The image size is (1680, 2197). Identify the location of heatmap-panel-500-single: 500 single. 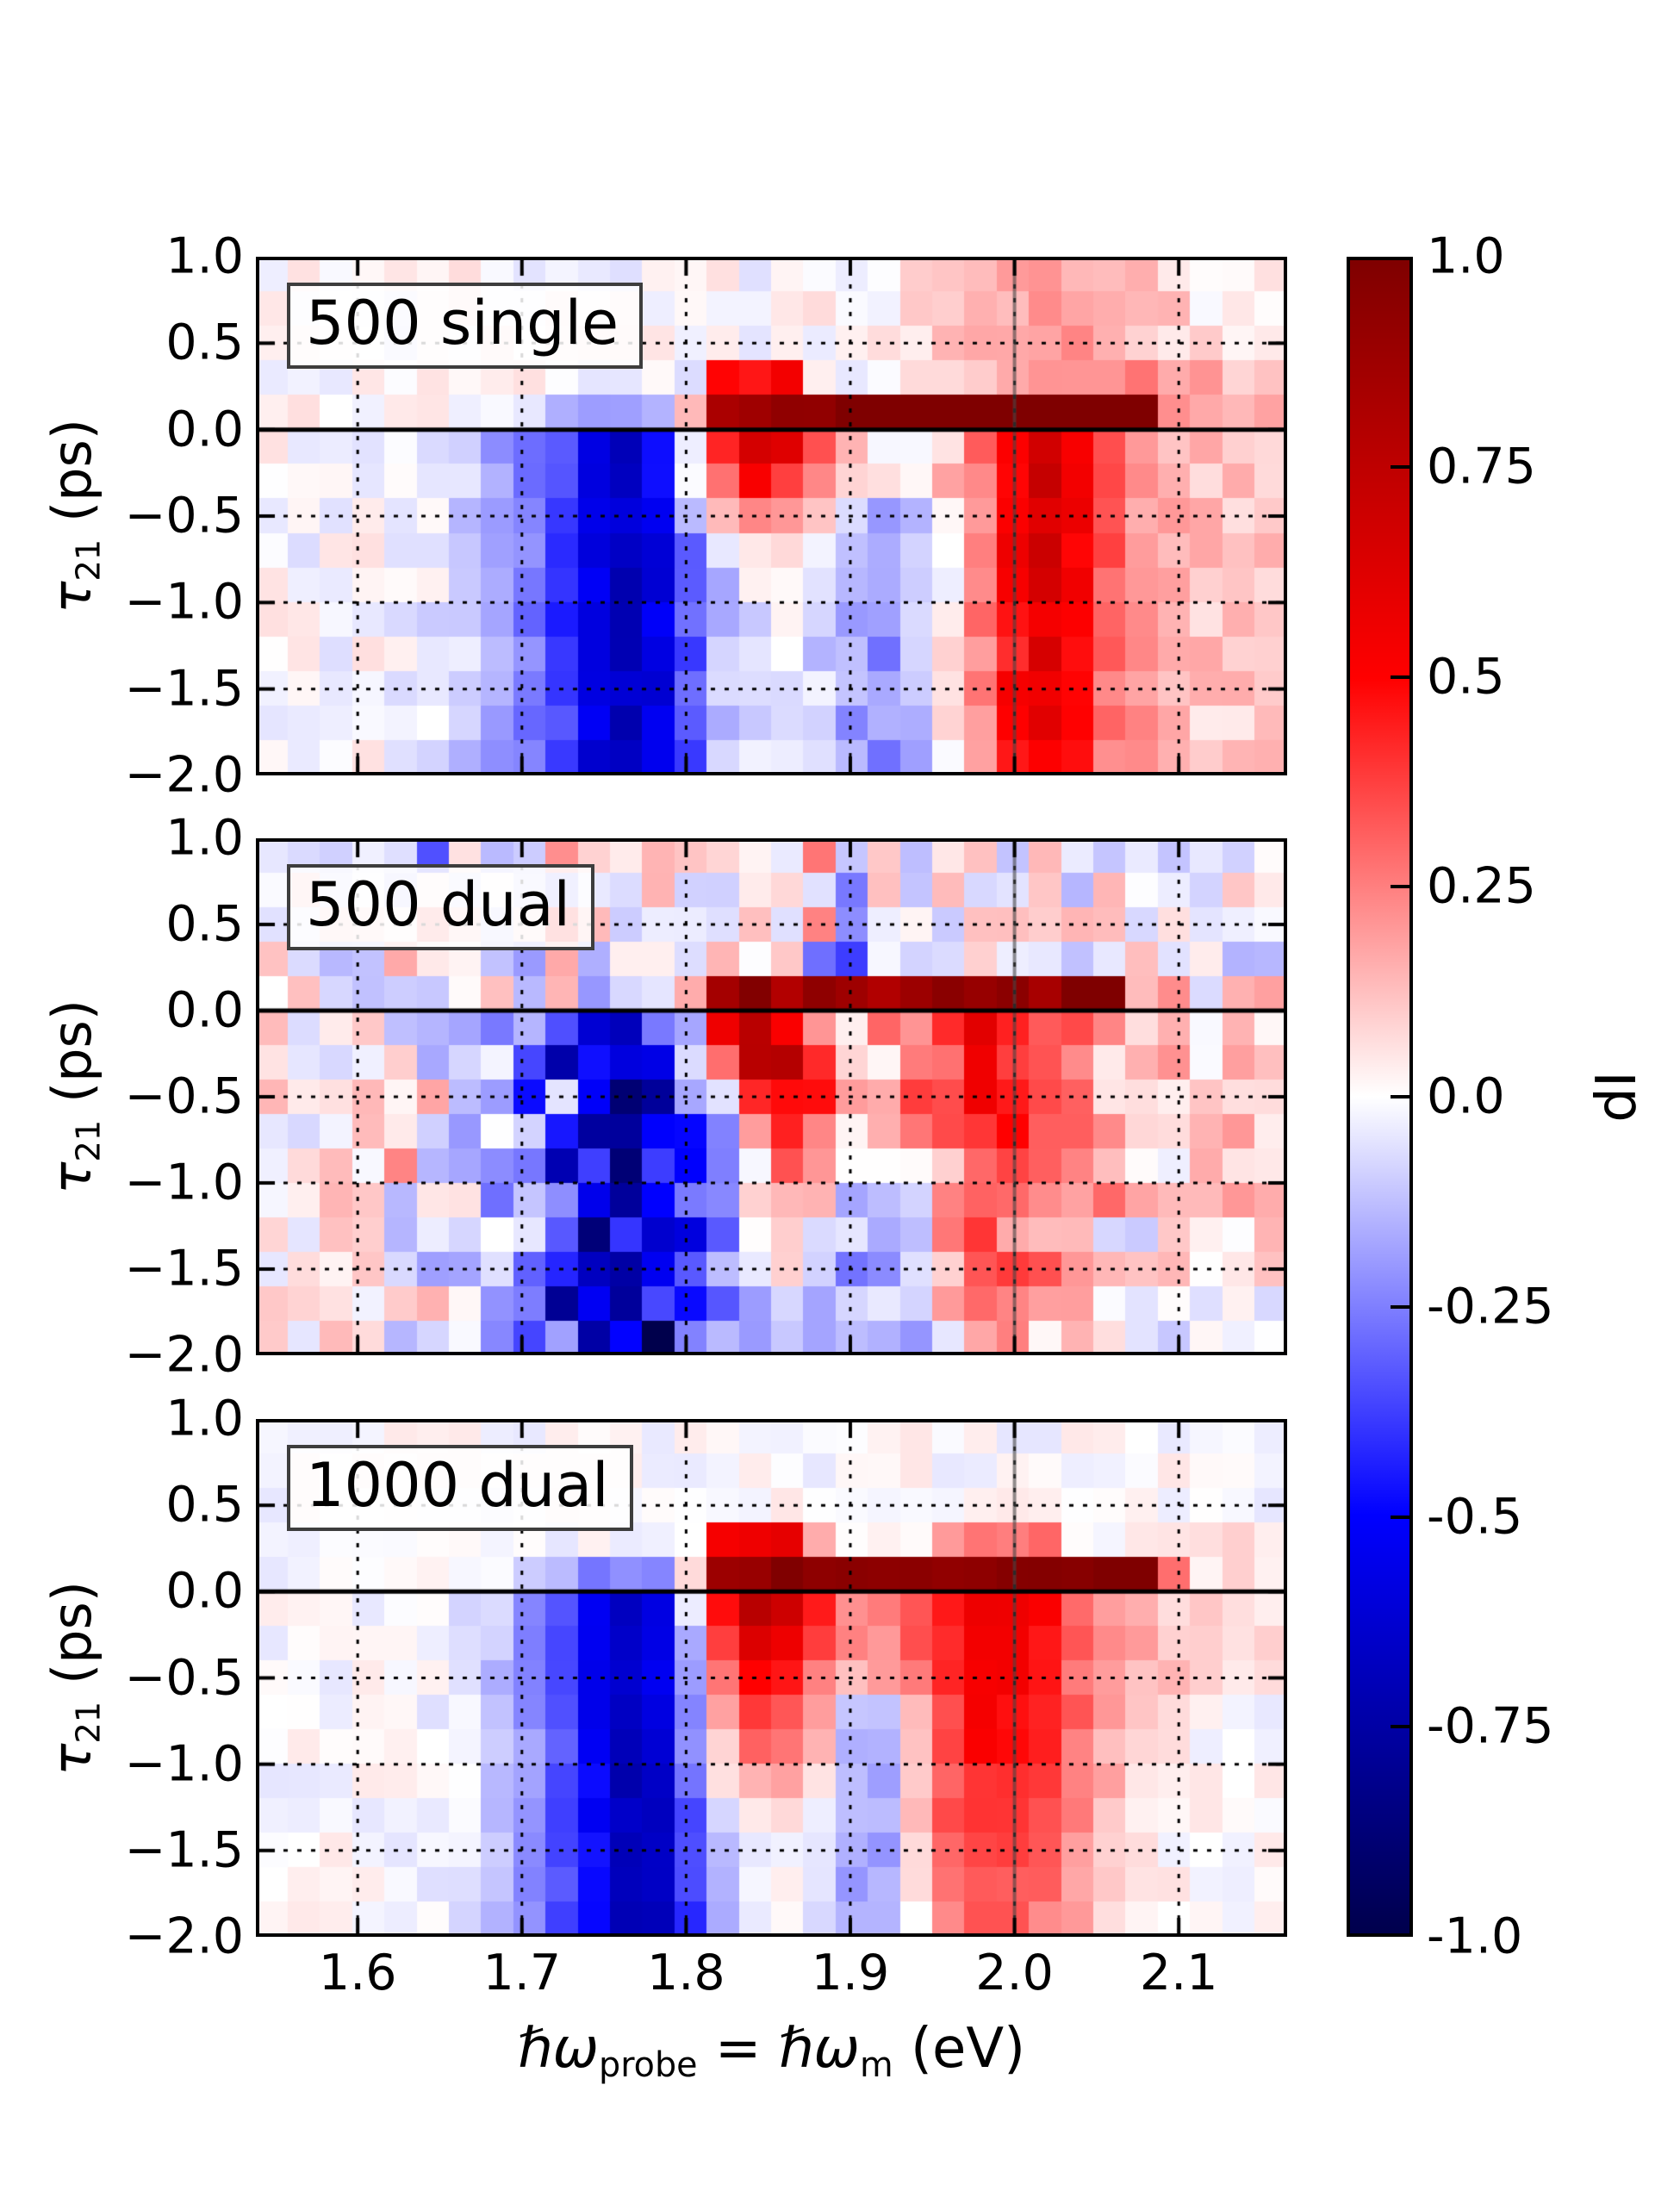
(772, 516).